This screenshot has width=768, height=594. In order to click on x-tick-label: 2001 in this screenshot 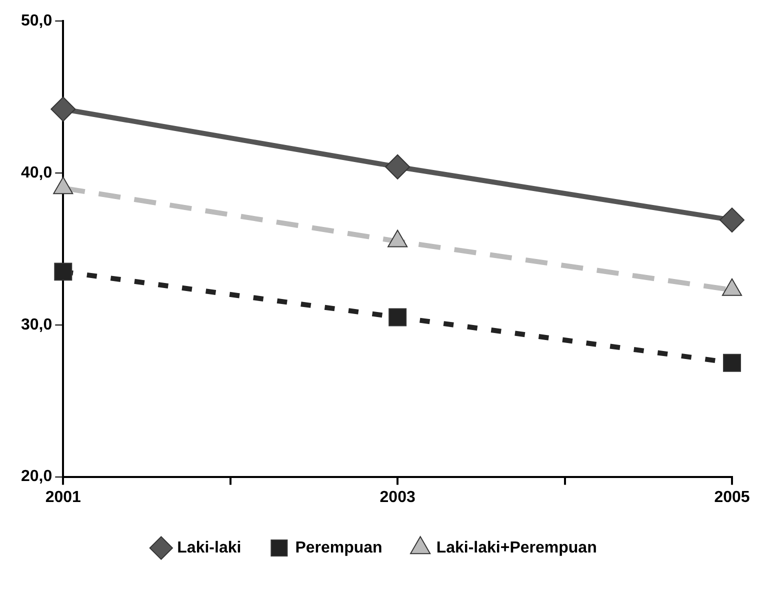, I will do `click(63, 497)`.